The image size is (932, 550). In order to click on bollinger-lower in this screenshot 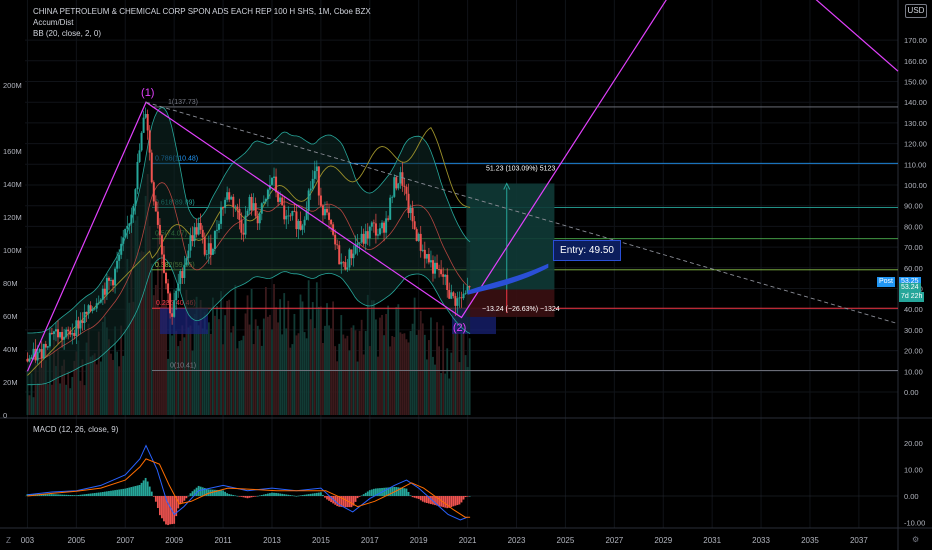, I will do `click(249, 321)`.